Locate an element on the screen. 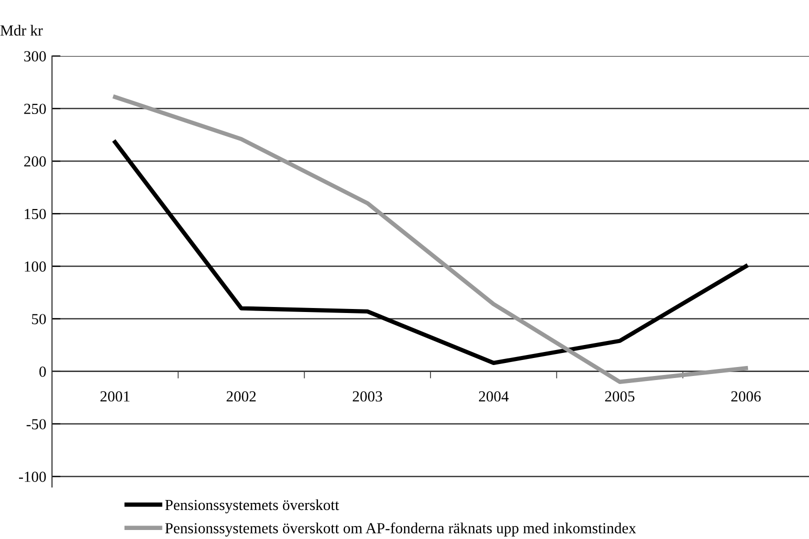 This screenshot has width=809, height=539. legend-label: Pensionssystemets överskott is located at coordinates (252, 506).